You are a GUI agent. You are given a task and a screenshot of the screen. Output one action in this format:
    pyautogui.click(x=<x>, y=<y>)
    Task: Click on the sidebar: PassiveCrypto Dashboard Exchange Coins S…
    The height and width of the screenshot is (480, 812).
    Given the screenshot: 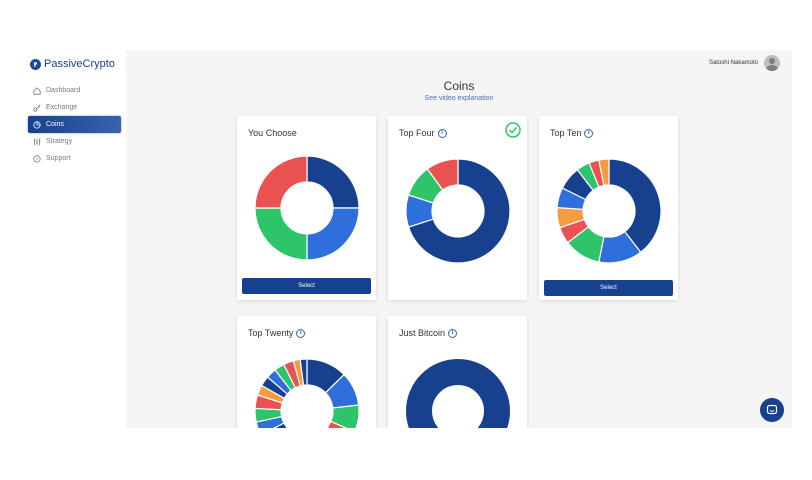 What is the action you would take?
    pyautogui.click(x=73, y=239)
    